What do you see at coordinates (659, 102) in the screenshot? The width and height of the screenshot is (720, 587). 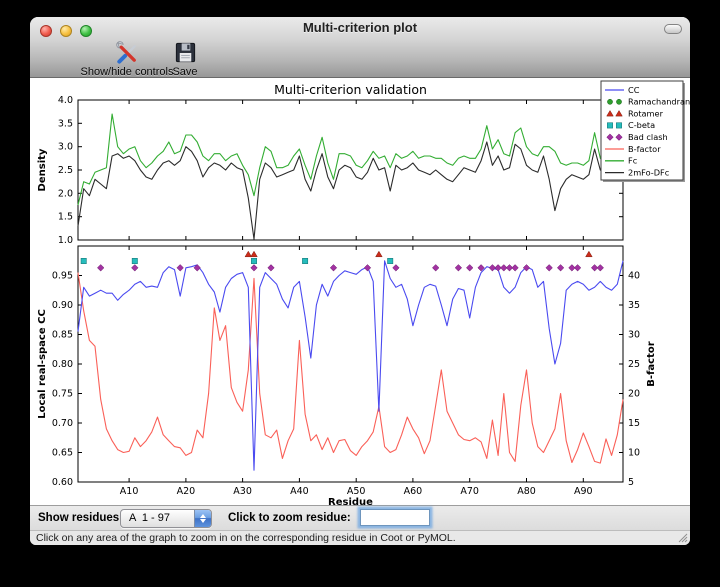 I see `legend-label: Ramachandran` at bounding box center [659, 102].